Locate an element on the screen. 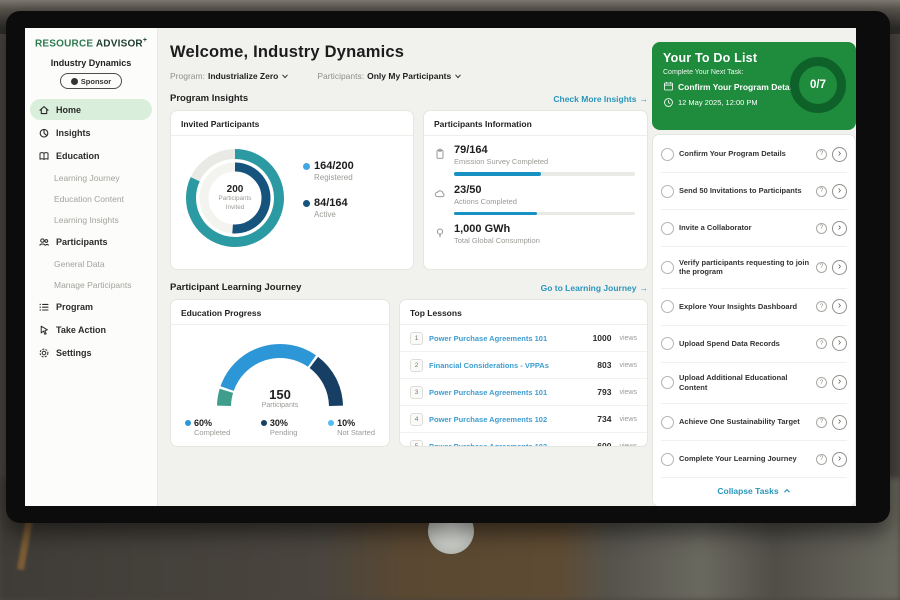 This screenshot has width=900, height=600. chevron-up-icon is located at coordinates (786, 490).